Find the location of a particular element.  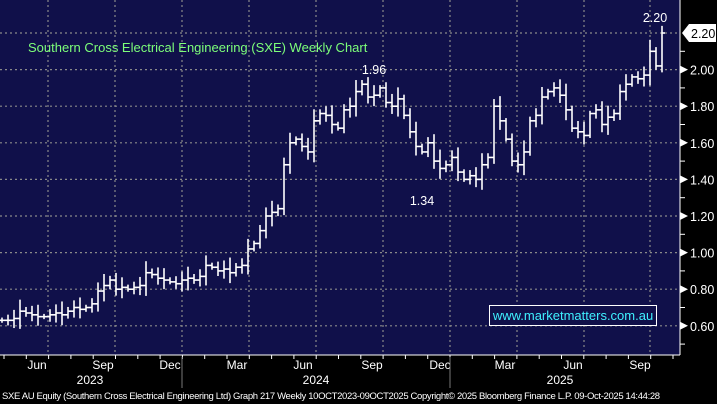

x-year-label: 2025 is located at coordinates (560, 380).